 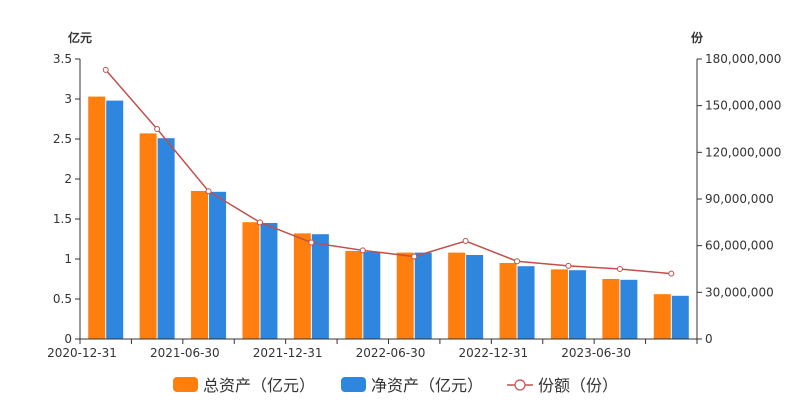 I want to click on right-axis-unit-label: 份, so click(x=697, y=37).